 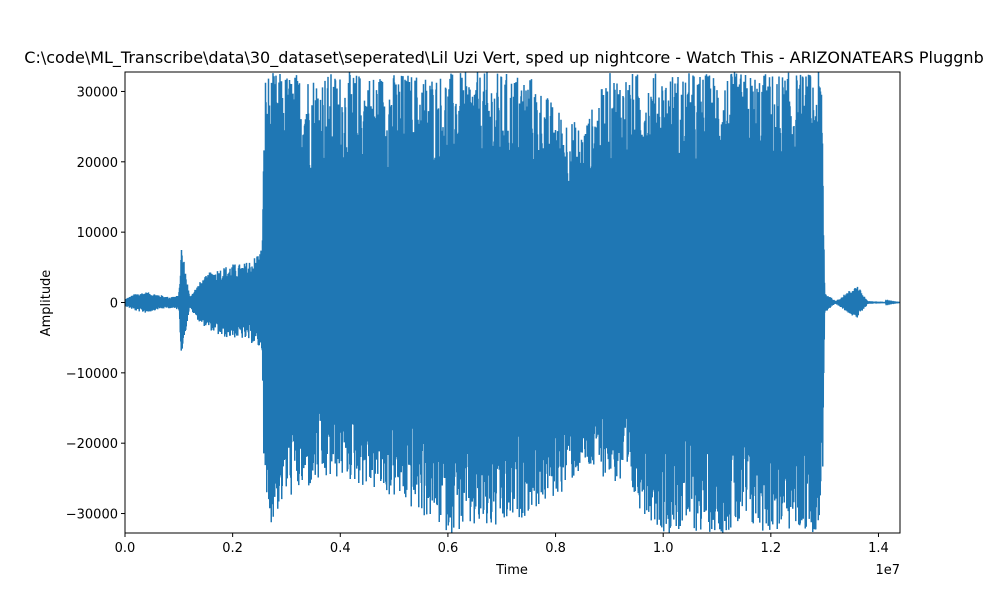 What do you see at coordinates (555, 548) in the screenshot?
I see `x-tick-label: 0.8` at bounding box center [555, 548].